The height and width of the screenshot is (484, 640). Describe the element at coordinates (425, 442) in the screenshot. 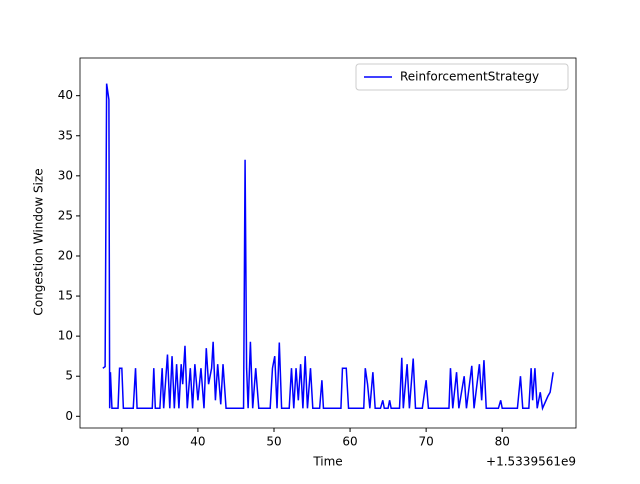

I see `x-tick-label: 70` at that location.